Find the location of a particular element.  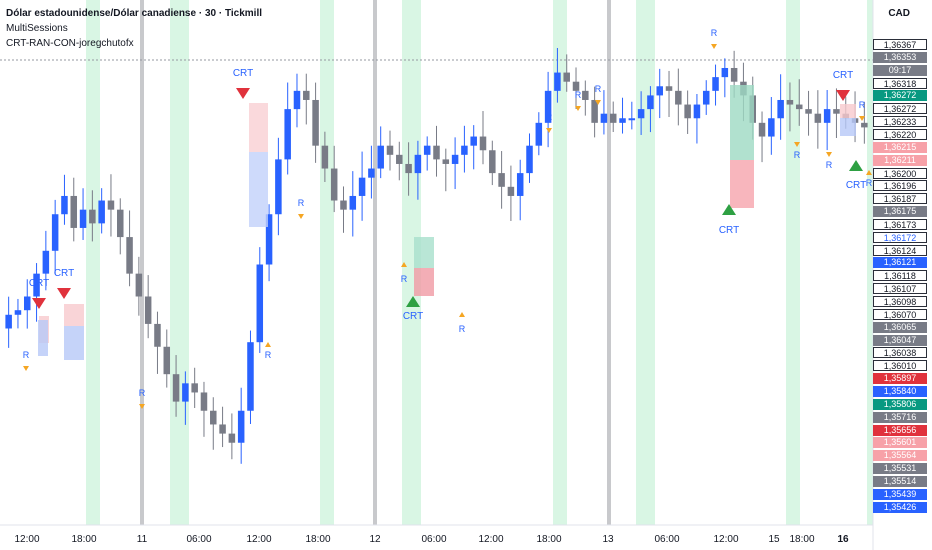

price-scale-label: 1,36272 is located at coordinates (900, 109).